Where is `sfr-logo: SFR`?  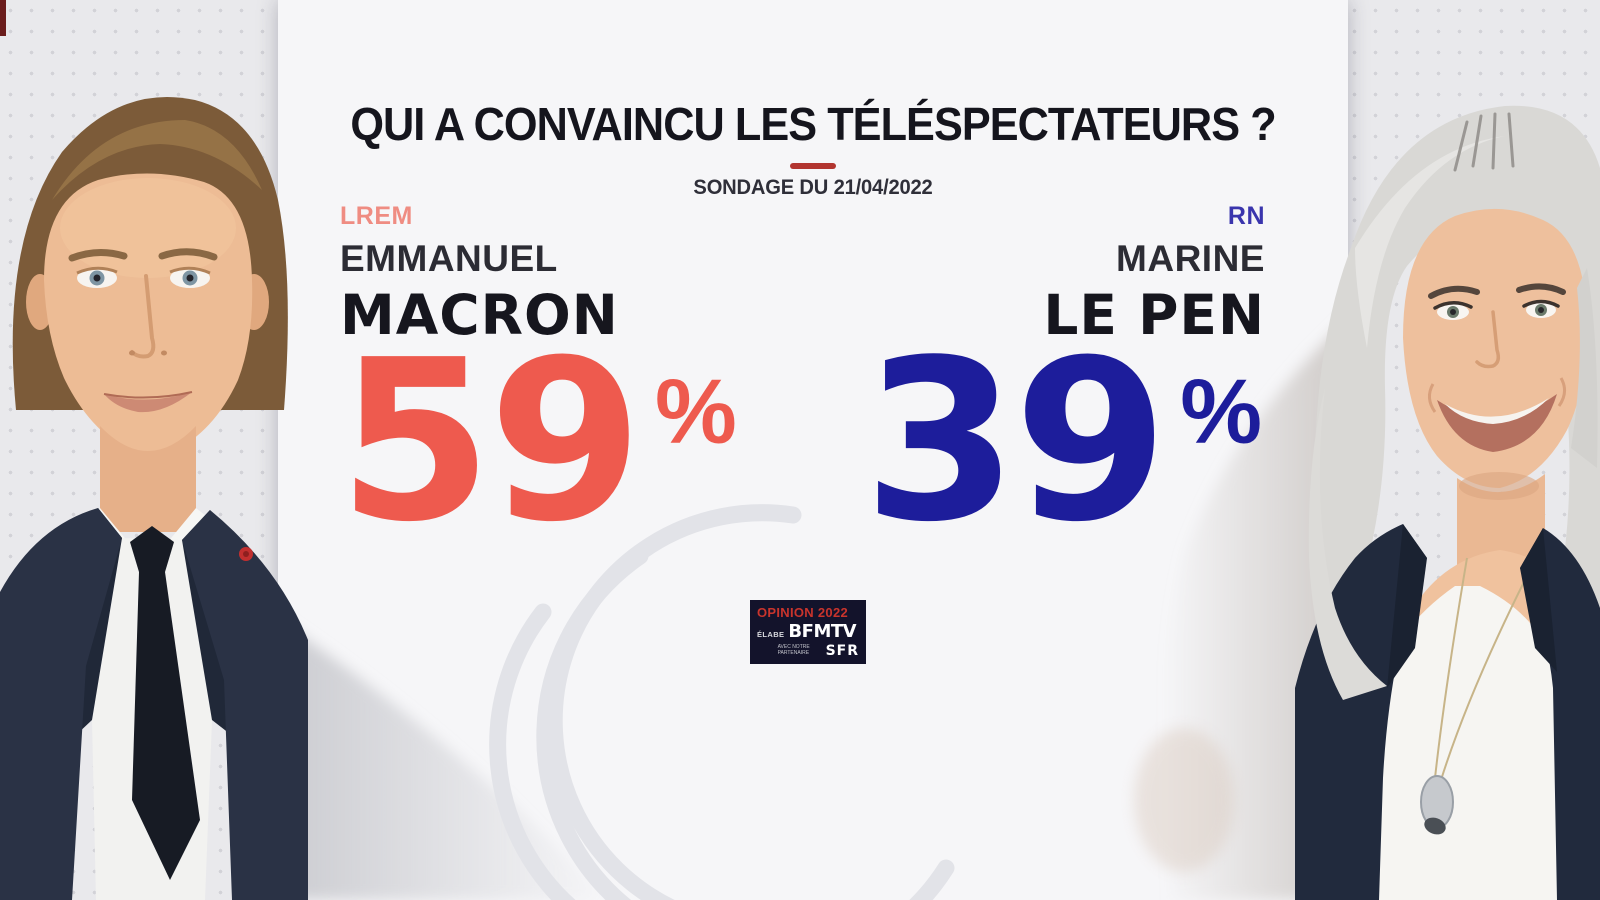 sfr-logo: SFR is located at coordinates (842, 651).